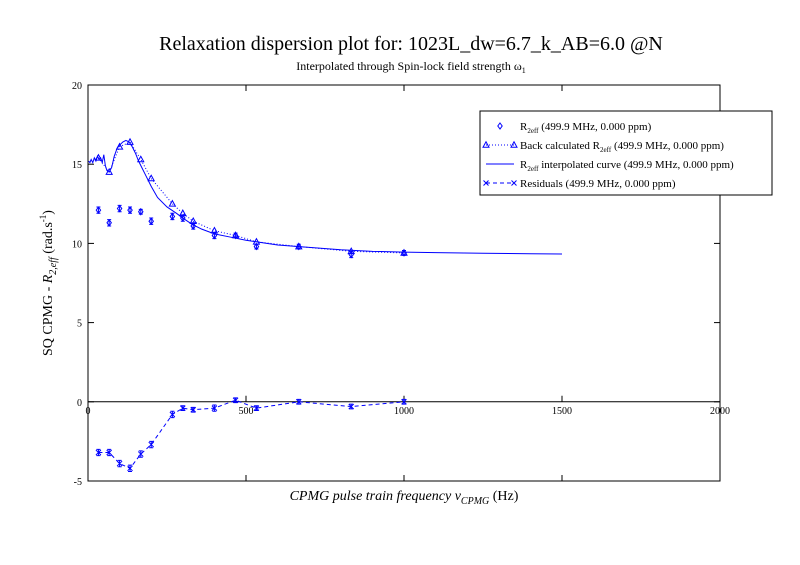 The height and width of the screenshot is (565, 800). Describe the element at coordinates (78, 482) in the screenshot. I see `y-tick-label: -5` at that location.